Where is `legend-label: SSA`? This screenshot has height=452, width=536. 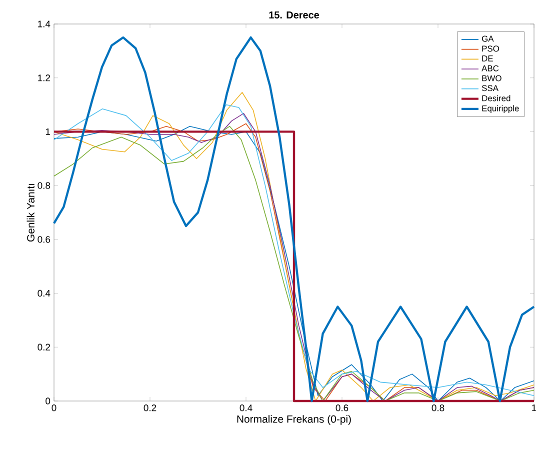 legend-label: SSA is located at coordinates (490, 88).